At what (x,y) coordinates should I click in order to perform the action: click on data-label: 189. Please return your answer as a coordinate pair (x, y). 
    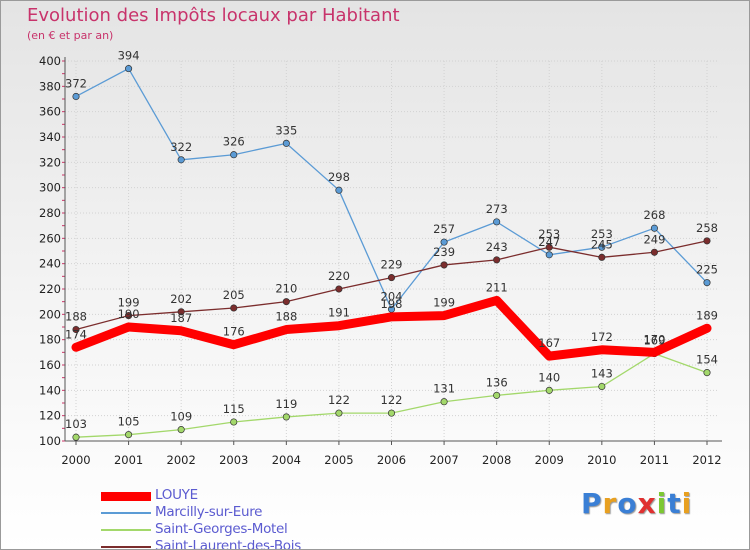
    Looking at the image, I should click on (707, 315).